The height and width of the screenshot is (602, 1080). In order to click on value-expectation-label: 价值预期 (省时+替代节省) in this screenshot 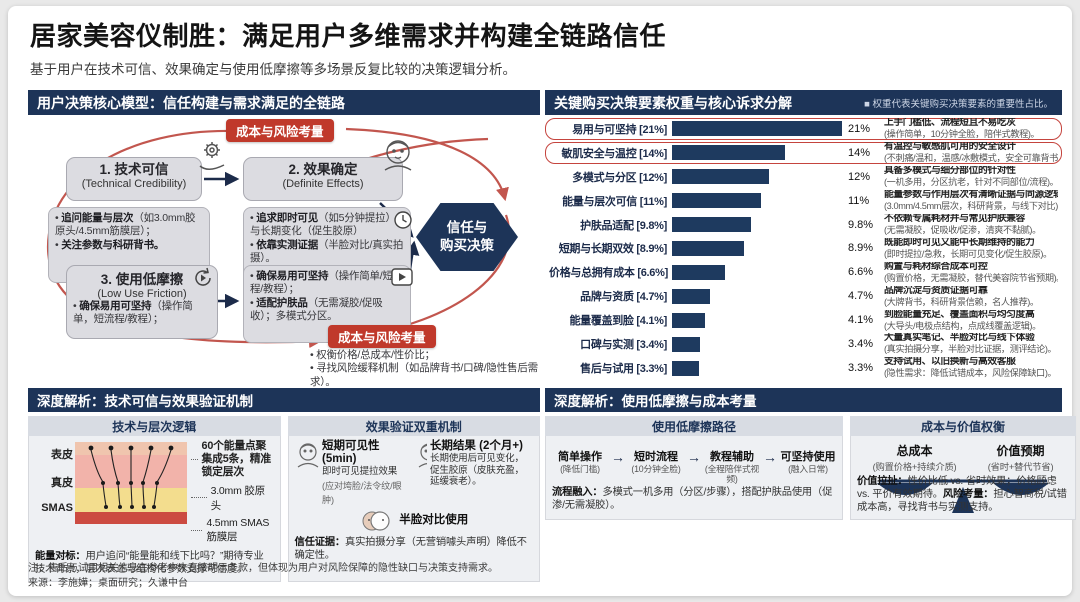, I will do `click(1020, 458)`.